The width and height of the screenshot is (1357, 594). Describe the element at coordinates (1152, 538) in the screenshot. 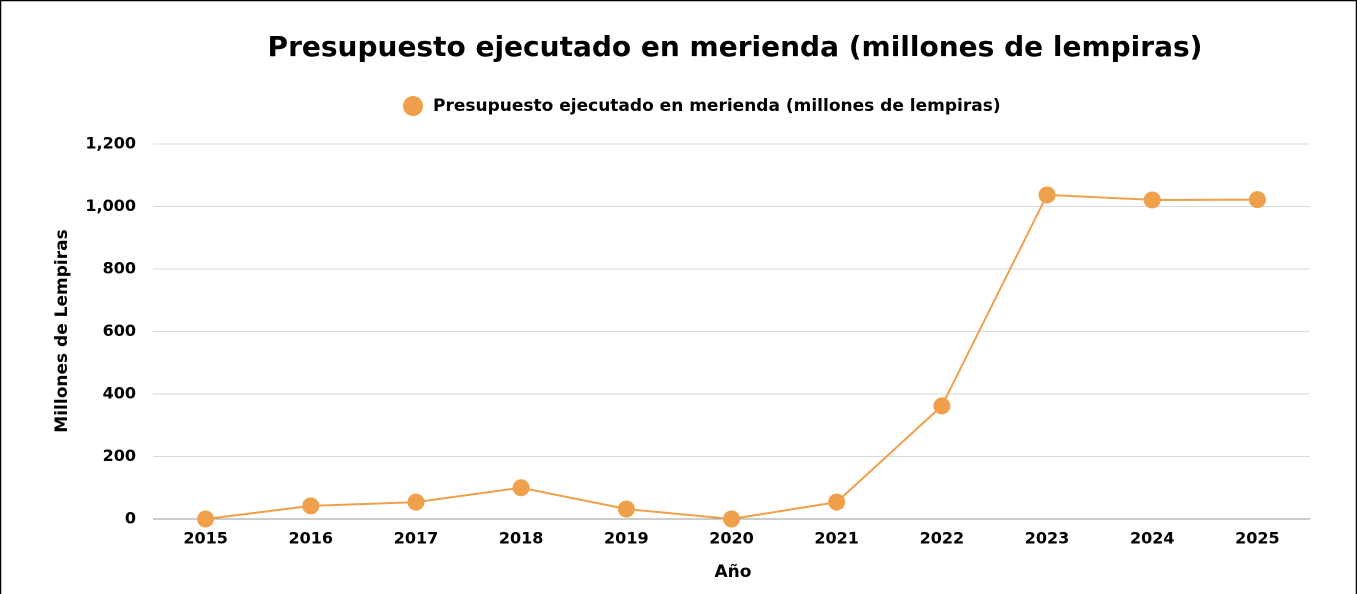

I see `x-tick-label: 2024` at that location.